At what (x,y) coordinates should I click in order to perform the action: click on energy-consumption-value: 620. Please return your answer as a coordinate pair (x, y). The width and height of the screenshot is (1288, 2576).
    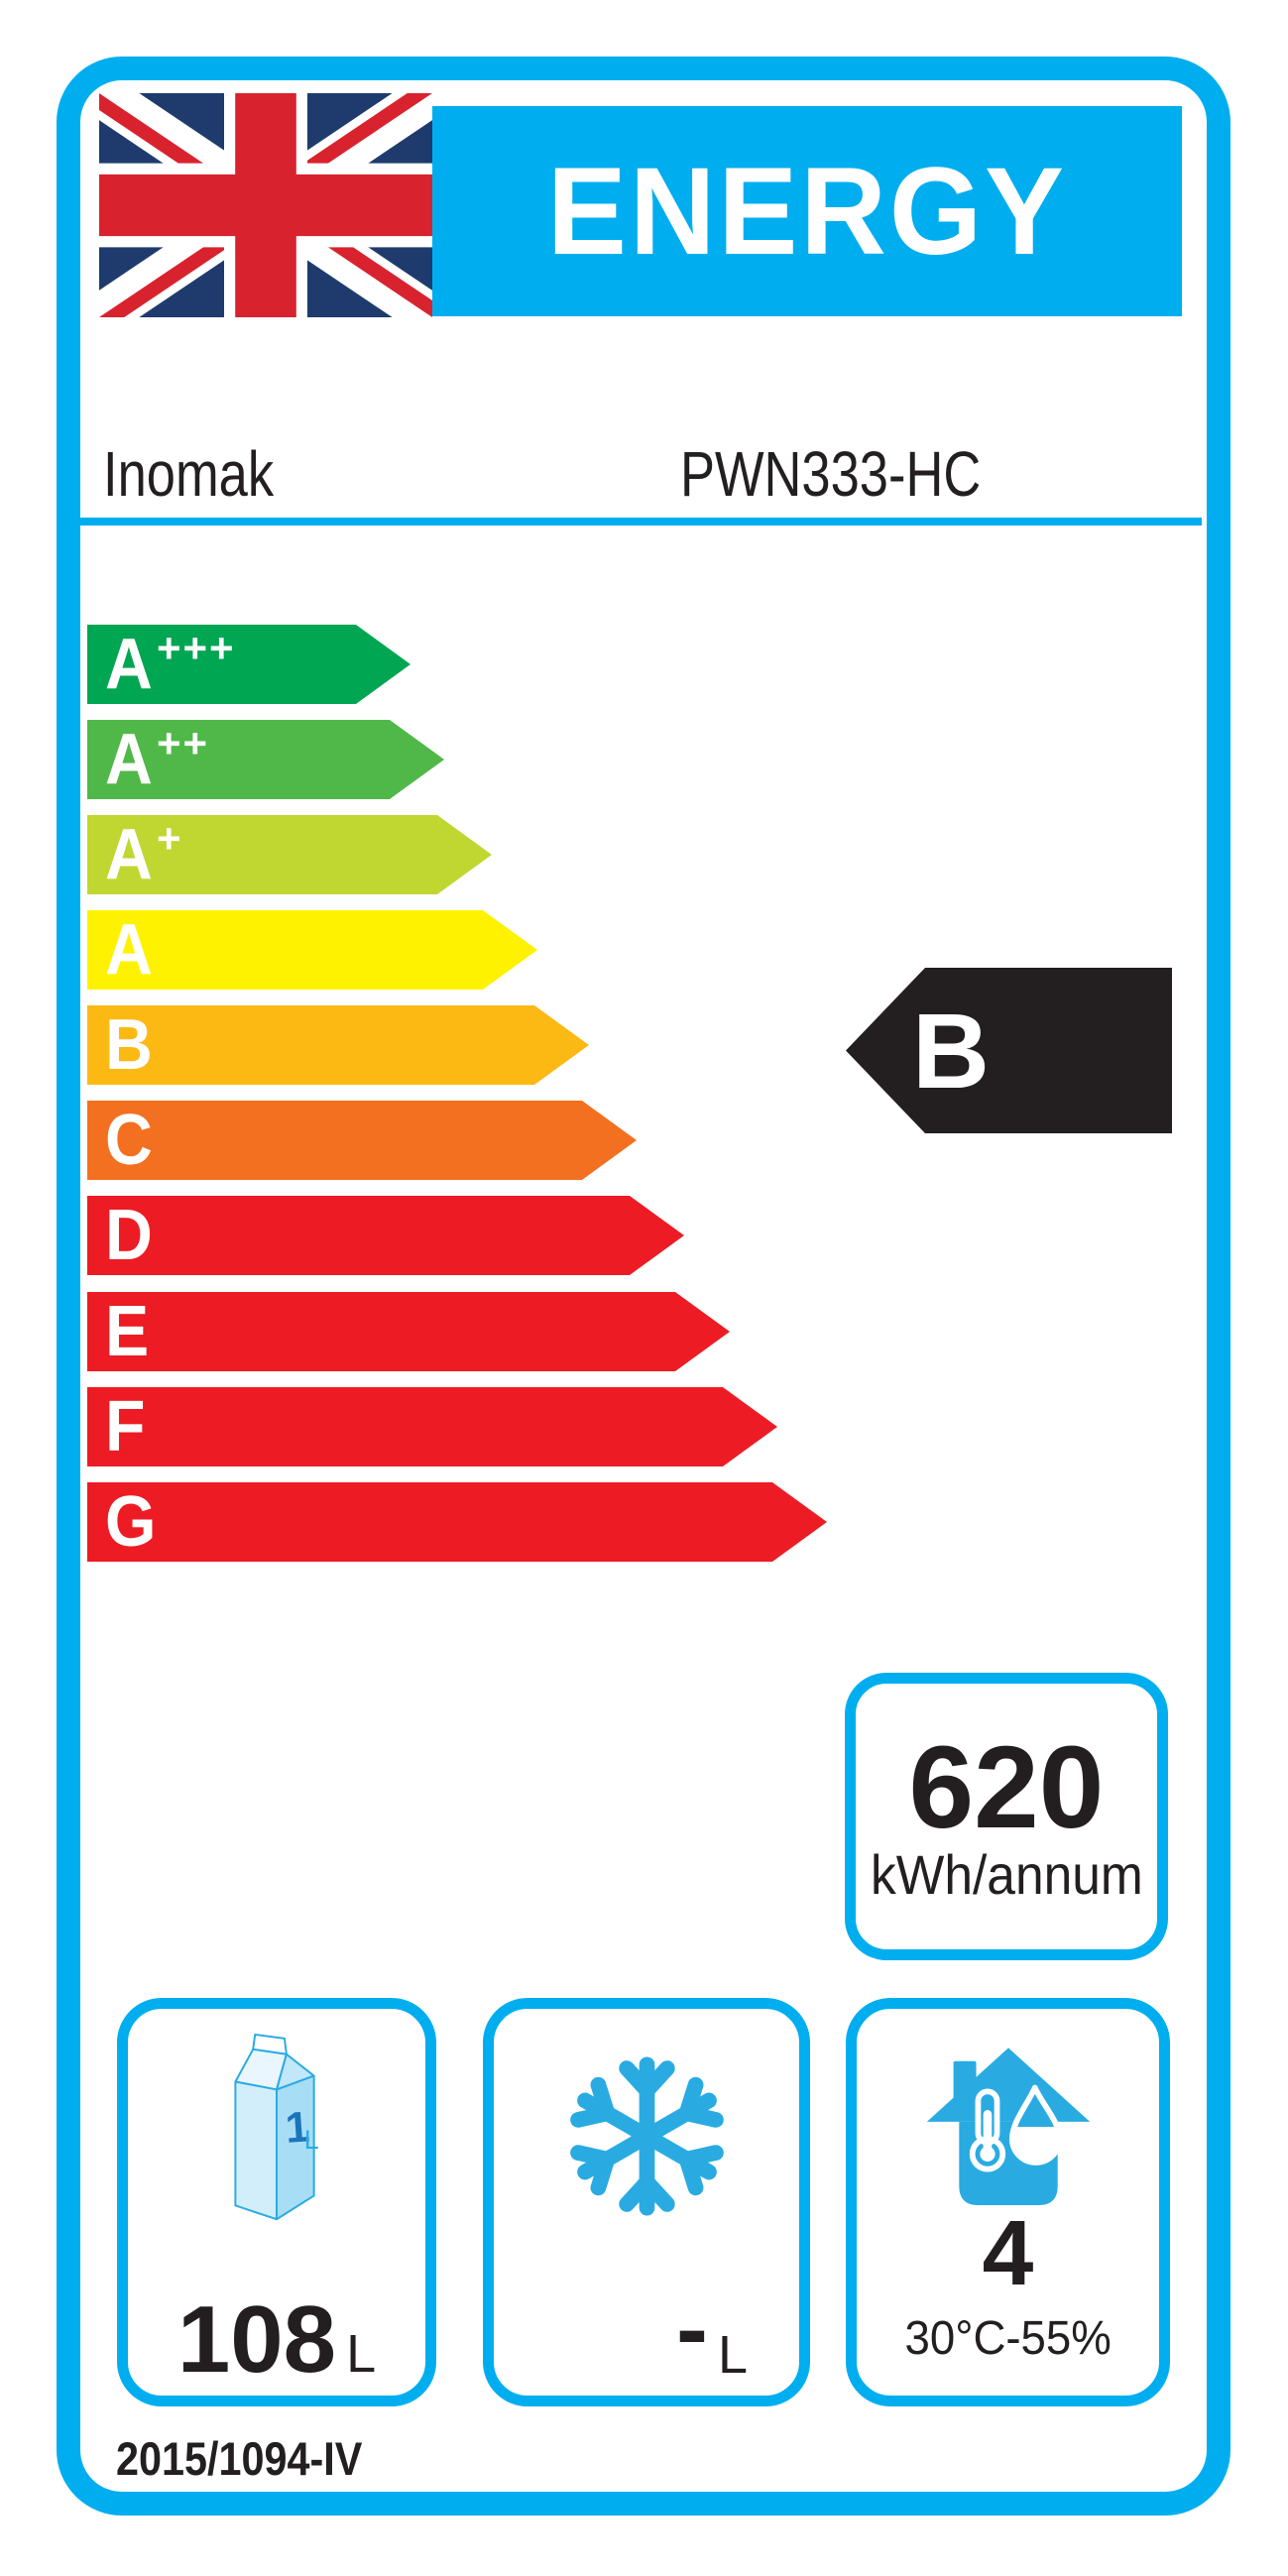
    Looking at the image, I should click on (1007, 1787).